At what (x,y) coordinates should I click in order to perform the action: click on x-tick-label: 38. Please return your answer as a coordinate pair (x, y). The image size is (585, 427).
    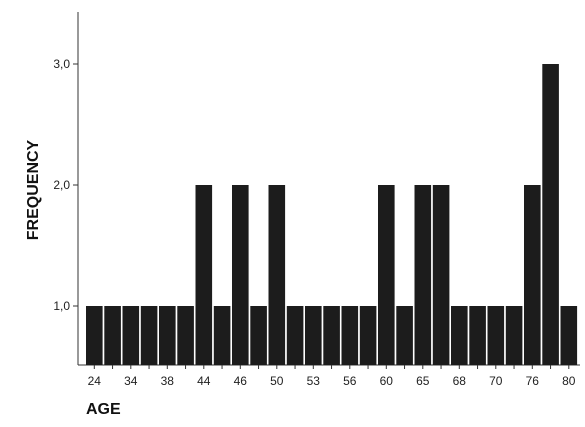
    Looking at the image, I should click on (168, 381).